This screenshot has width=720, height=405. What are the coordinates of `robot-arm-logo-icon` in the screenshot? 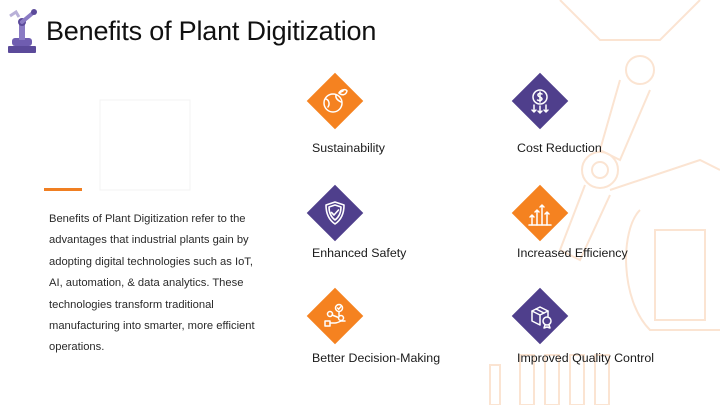 It's located at (22, 31).